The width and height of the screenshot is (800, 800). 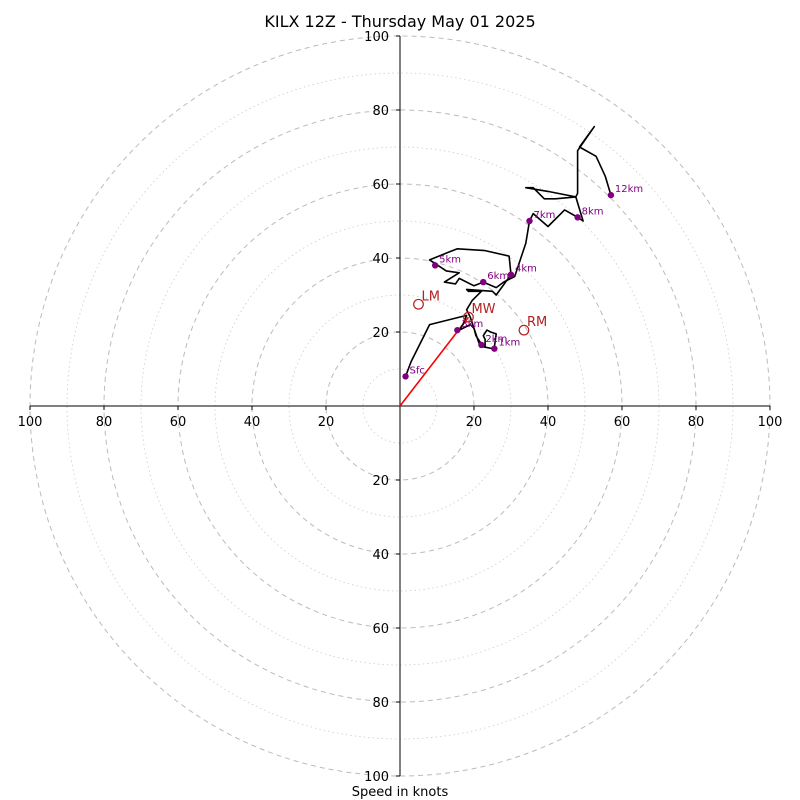 I want to click on storm-motion-label: RM, so click(x=537, y=322).